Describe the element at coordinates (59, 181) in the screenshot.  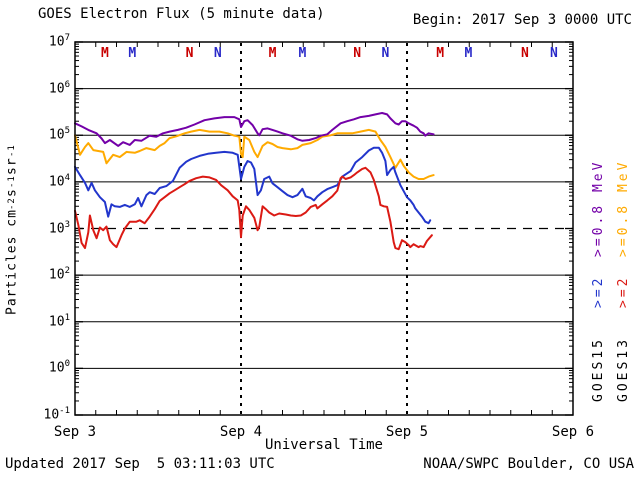
I see `y-tick-label-1e4: 10⁴` at that location.